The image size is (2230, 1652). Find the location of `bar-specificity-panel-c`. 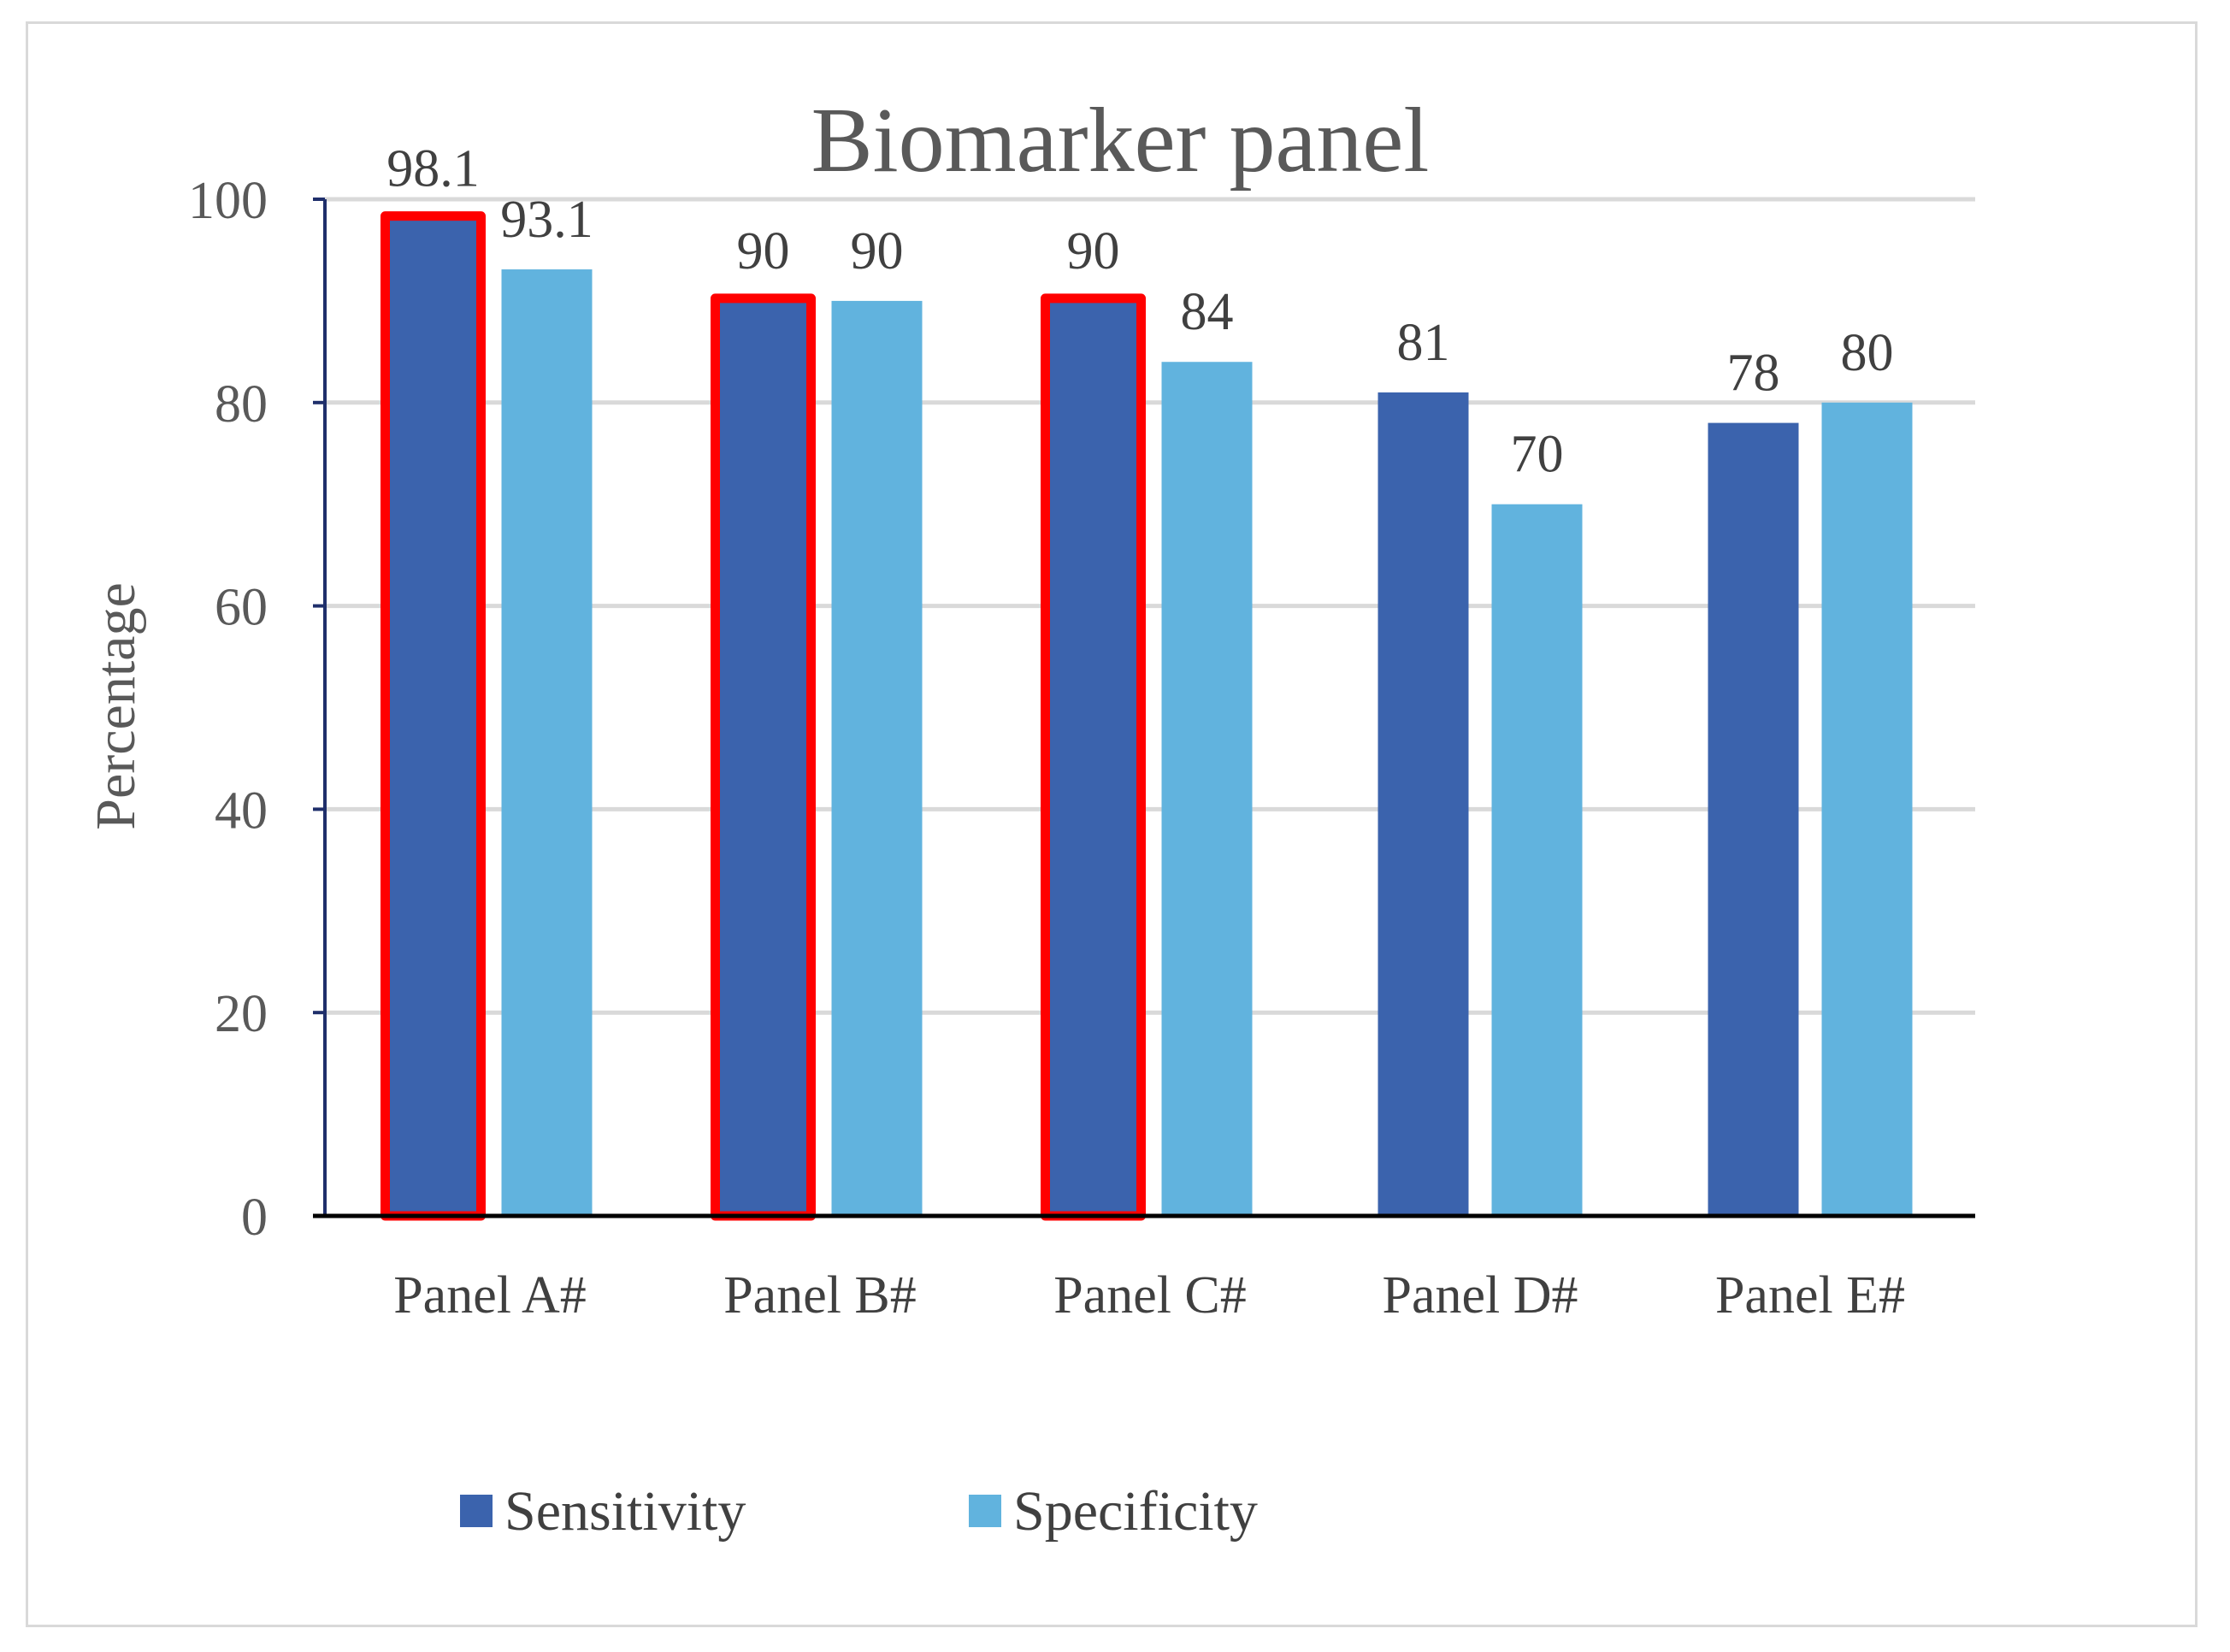

bar-specificity-panel-c is located at coordinates (1207, 789).